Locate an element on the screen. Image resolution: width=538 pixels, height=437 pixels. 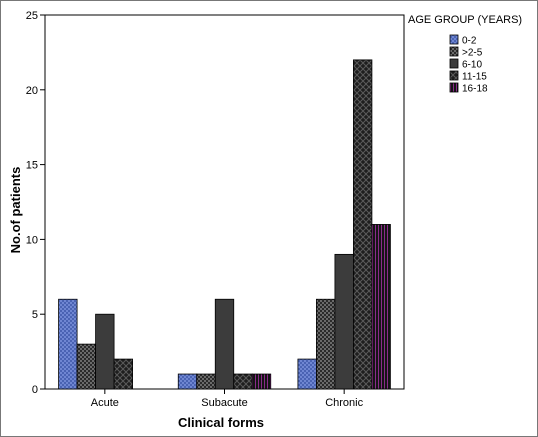
bar-0-2-Acute is located at coordinates (68, 344).